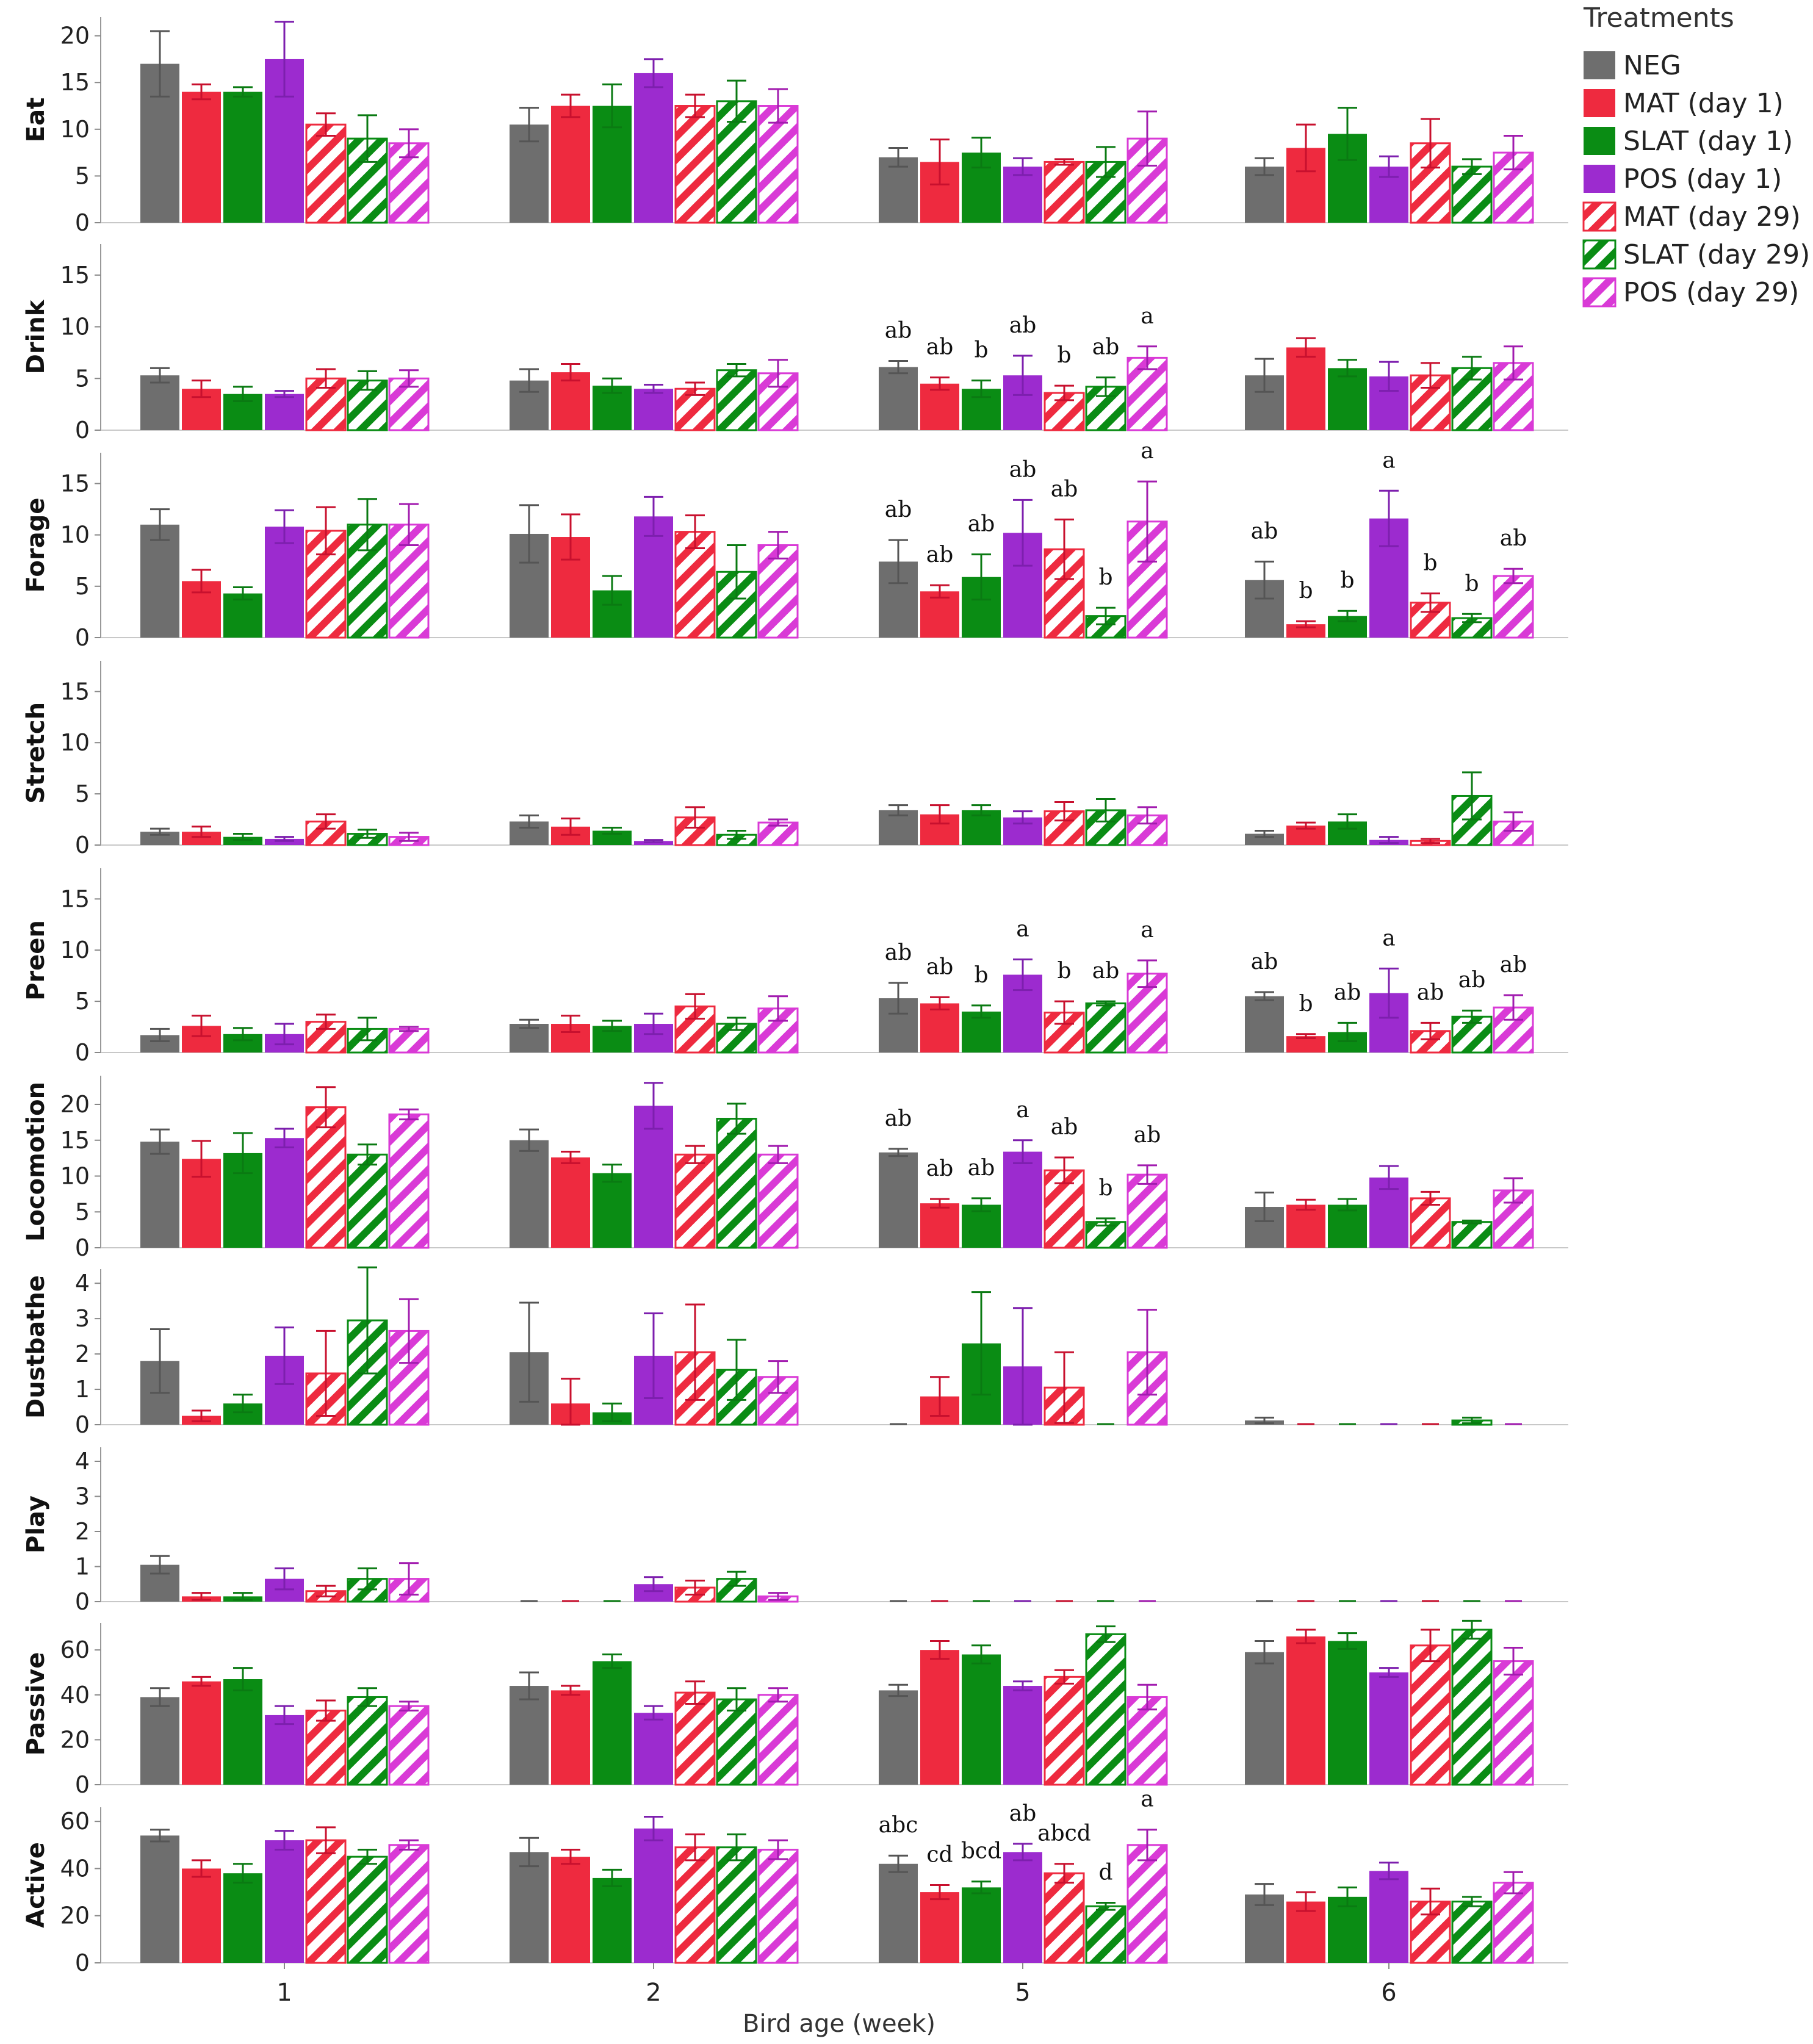 This screenshot has height=2044, width=1813. Describe the element at coordinates (898, 1826) in the screenshot. I see `significance-letter: abc` at that location.